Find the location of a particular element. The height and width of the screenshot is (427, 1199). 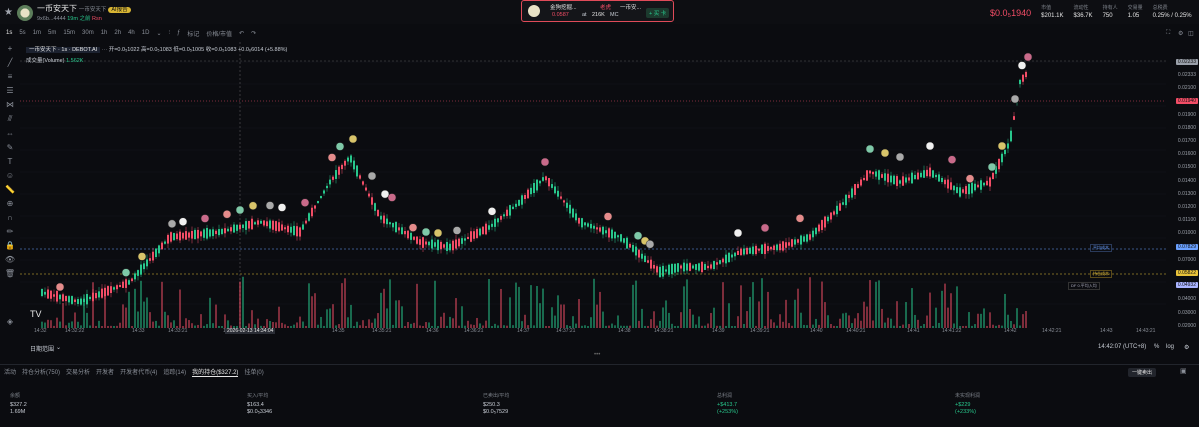

auto-scale-icon: ⚙ is located at coordinates (1187, 348).